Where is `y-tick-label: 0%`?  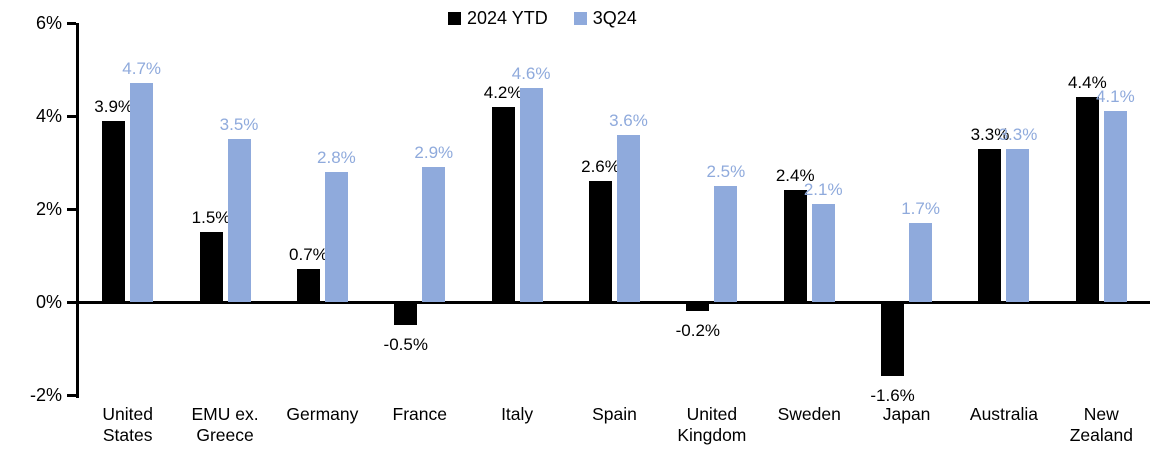
y-tick-label: 0% is located at coordinates (48, 302).